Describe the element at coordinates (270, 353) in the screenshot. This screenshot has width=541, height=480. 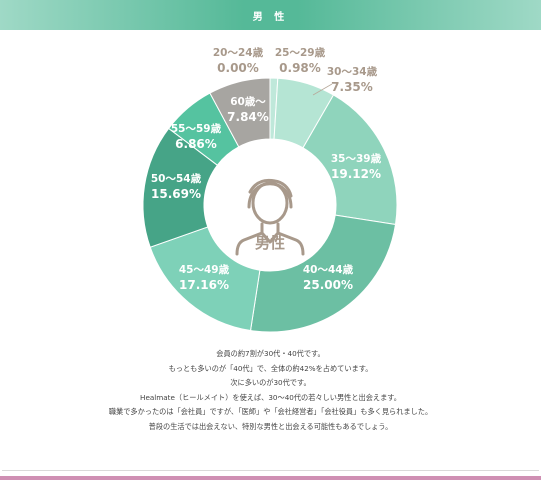
I see `description-line: 会員の約7割が30代・40代です。` at that location.